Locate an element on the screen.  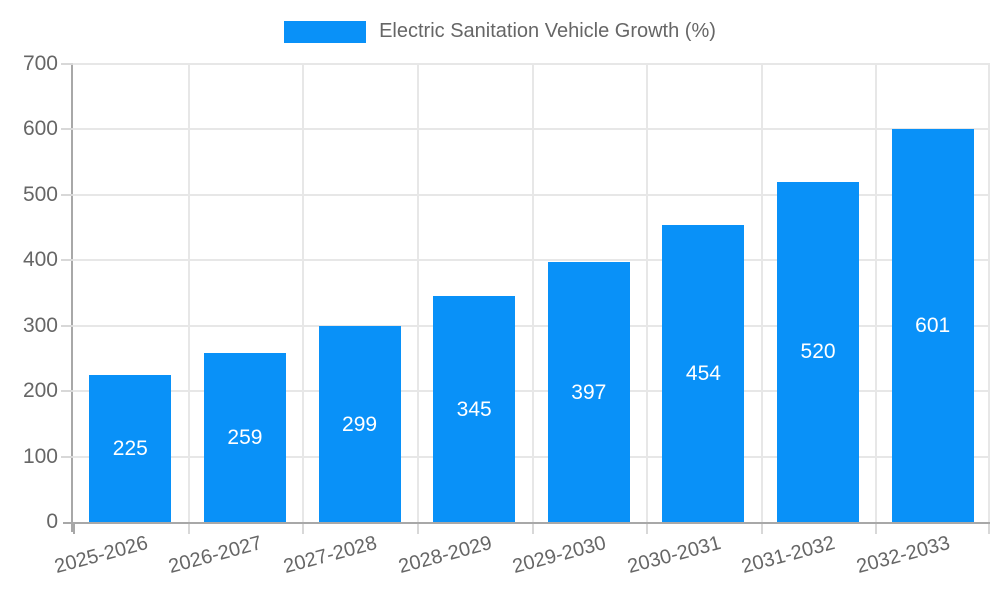
bar-2027-2028: 299 is located at coordinates (359, 424).